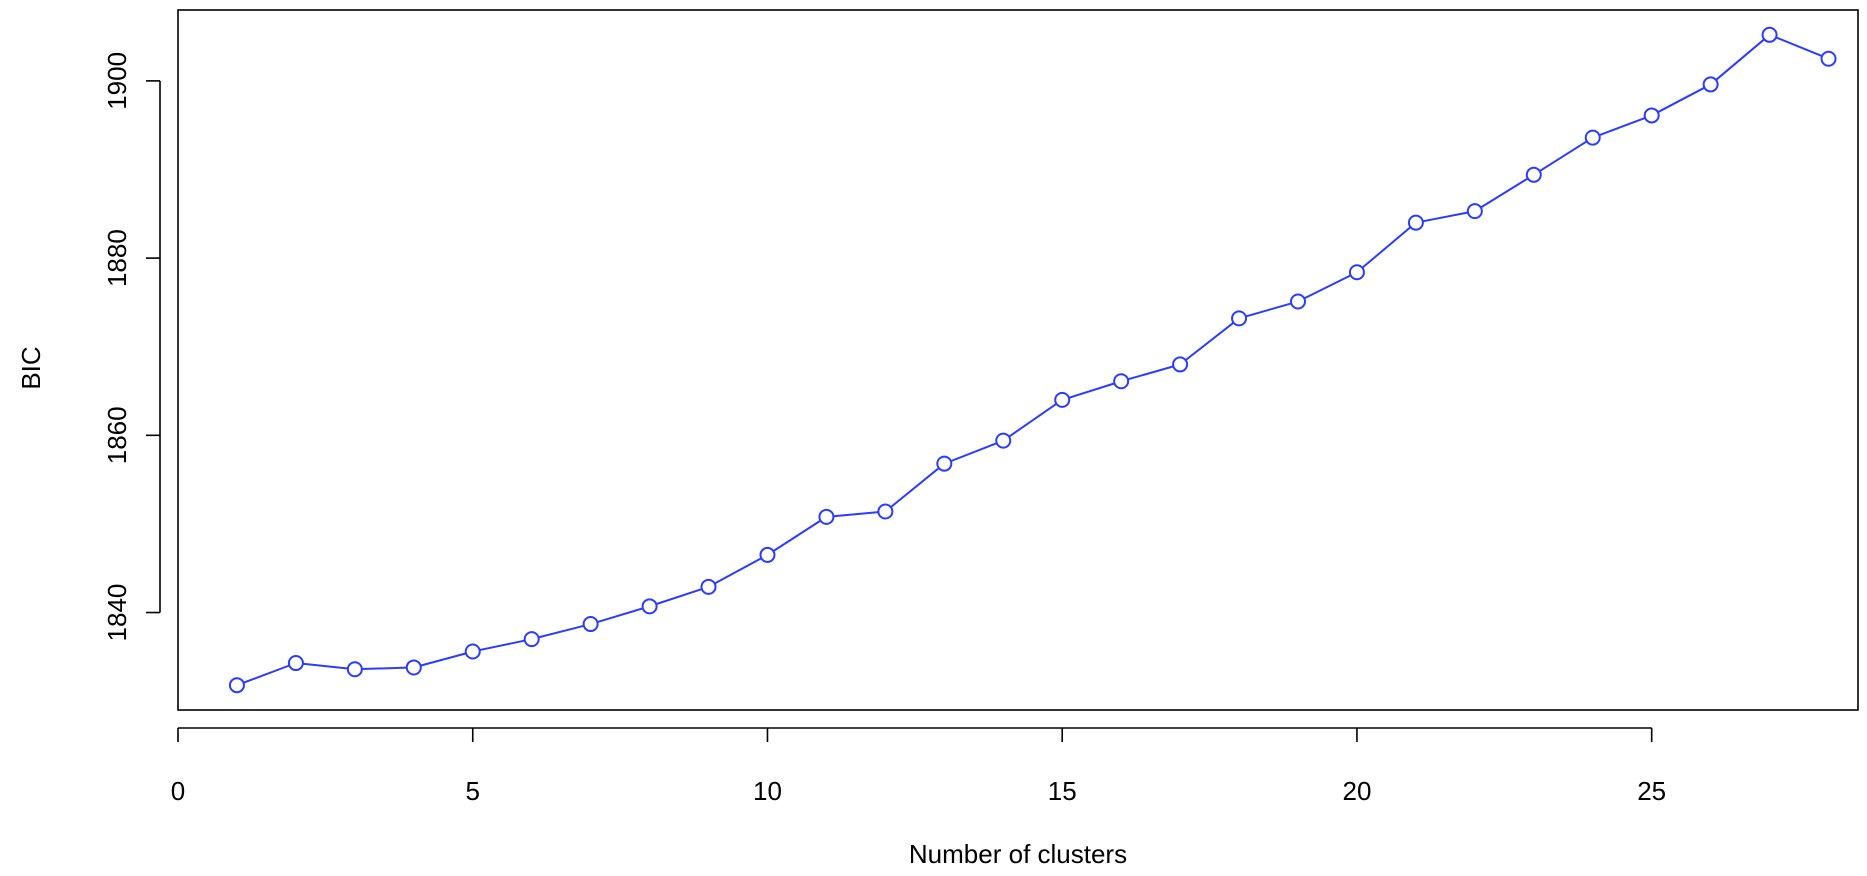 The image size is (1867, 876). What do you see at coordinates (31, 367) in the screenshot?
I see `y-axis-label: BIC` at bounding box center [31, 367].